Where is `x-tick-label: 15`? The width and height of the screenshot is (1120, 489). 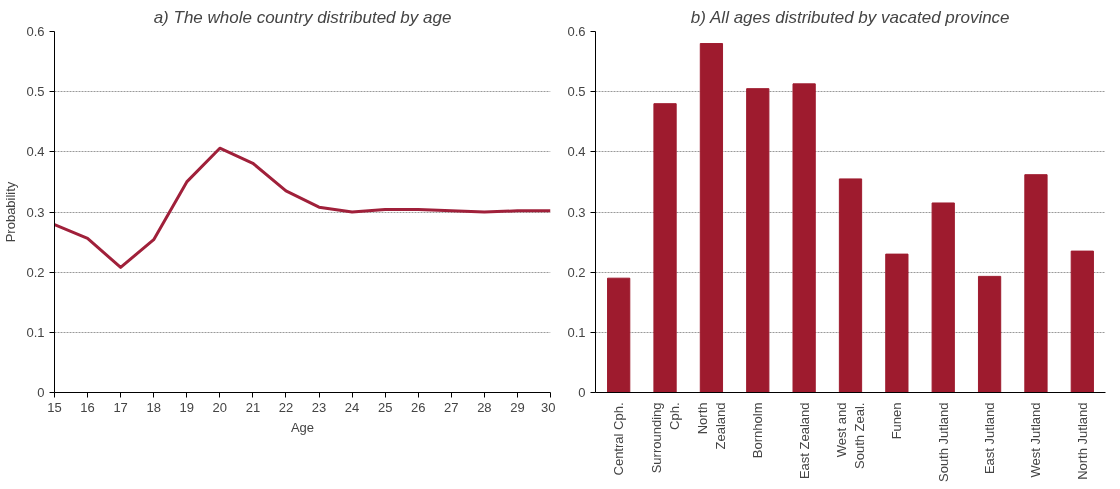
x-tick-label: 15 is located at coordinates (54, 407).